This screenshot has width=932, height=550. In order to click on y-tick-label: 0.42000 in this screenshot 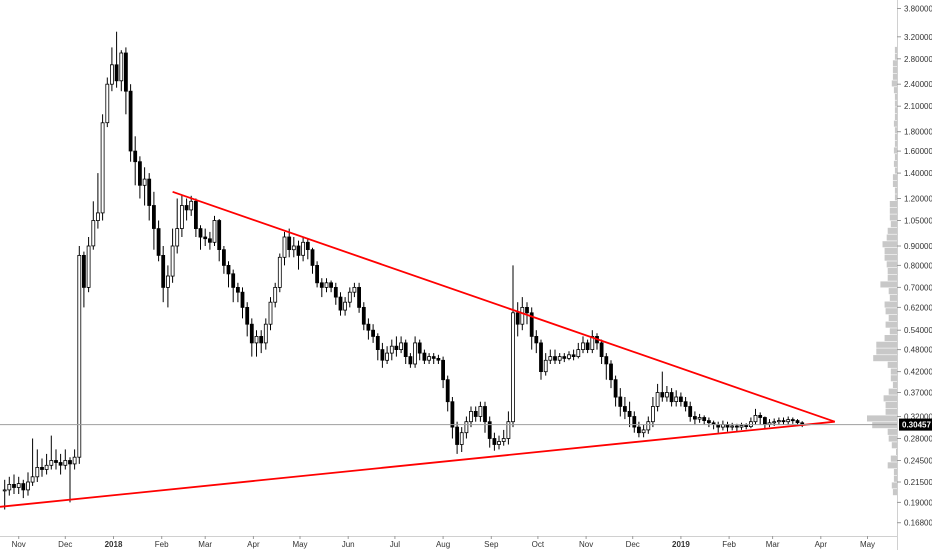, I will do `click(918, 372)`.